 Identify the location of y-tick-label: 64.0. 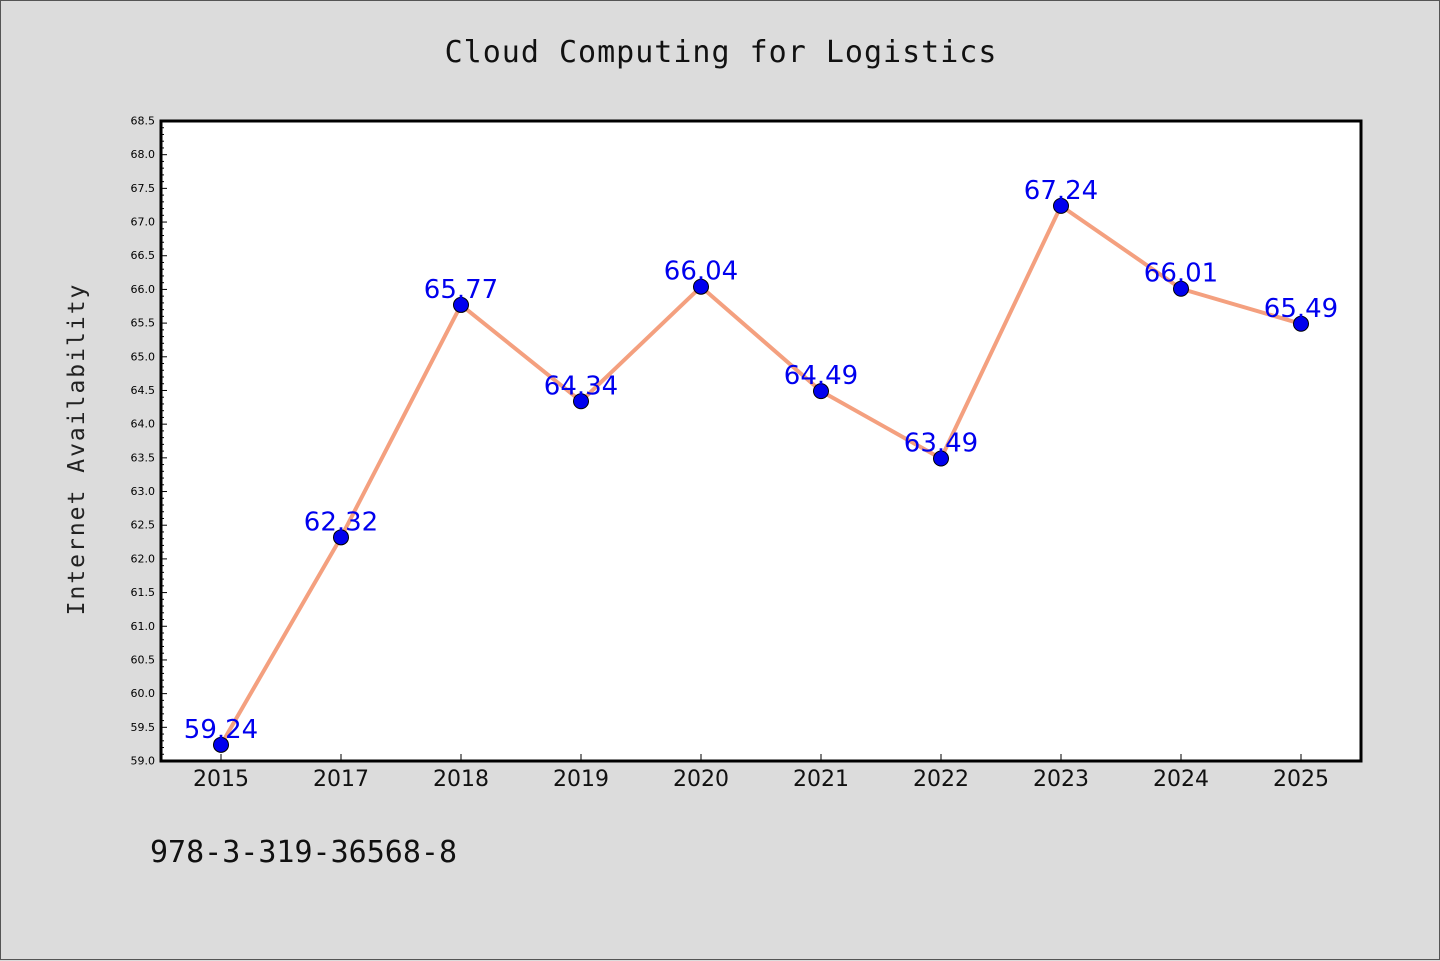
(143, 424).